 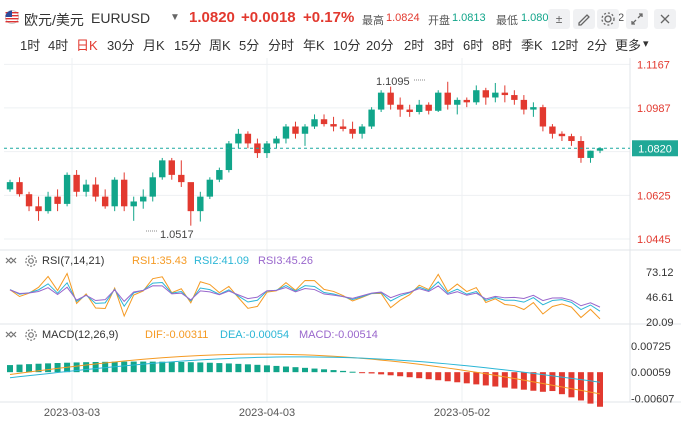 I want to click on compare-button: ±, so click(x=559, y=19).